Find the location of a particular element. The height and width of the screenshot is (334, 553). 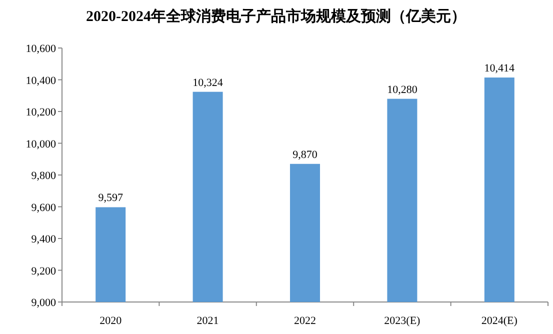

y-tick-label: 10,400 is located at coordinates (41, 80).